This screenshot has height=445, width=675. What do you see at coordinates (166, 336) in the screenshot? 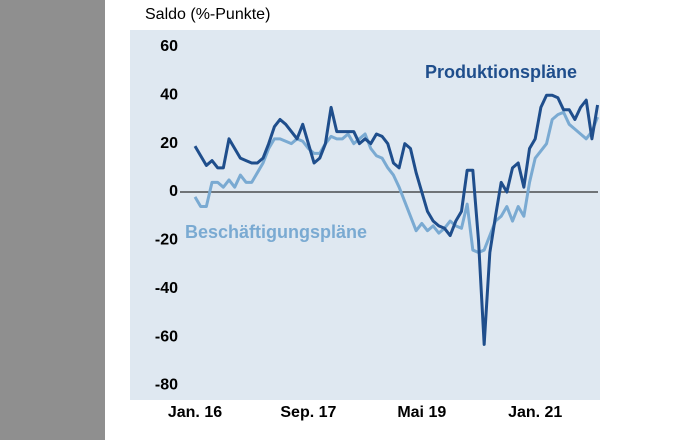
I see `y-tick-label: -60` at bounding box center [166, 336].